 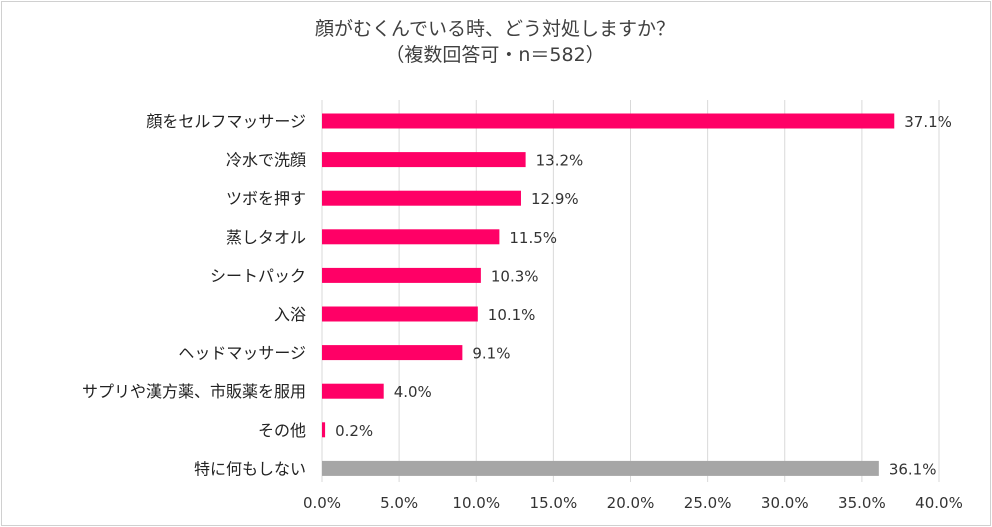 What do you see at coordinates (928, 122) in the screenshot?
I see `data-label: 37.1%` at bounding box center [928, 122].